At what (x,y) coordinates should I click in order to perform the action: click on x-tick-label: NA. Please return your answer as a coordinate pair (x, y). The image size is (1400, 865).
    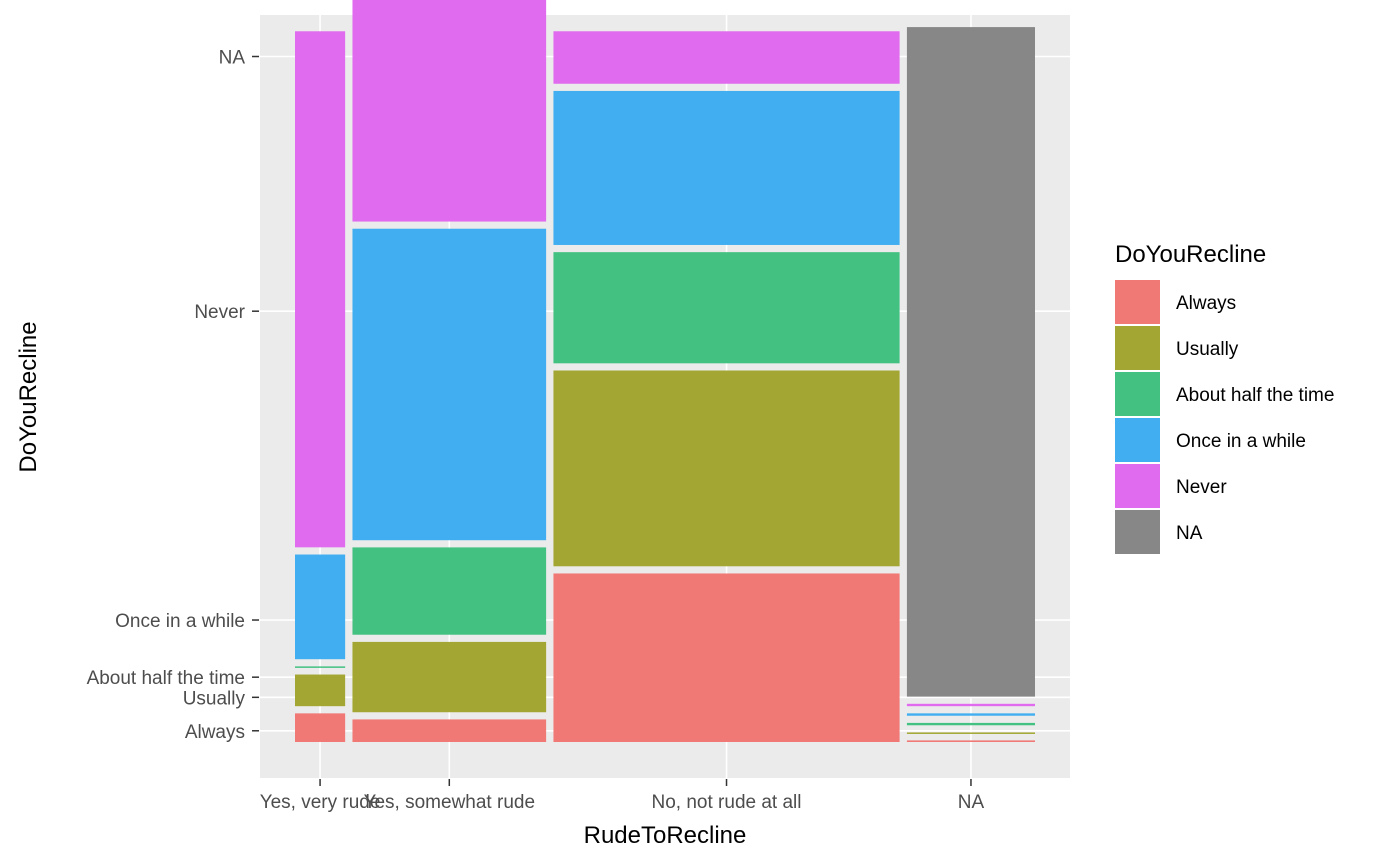
    Looking at the image, I should click on (971, 802).